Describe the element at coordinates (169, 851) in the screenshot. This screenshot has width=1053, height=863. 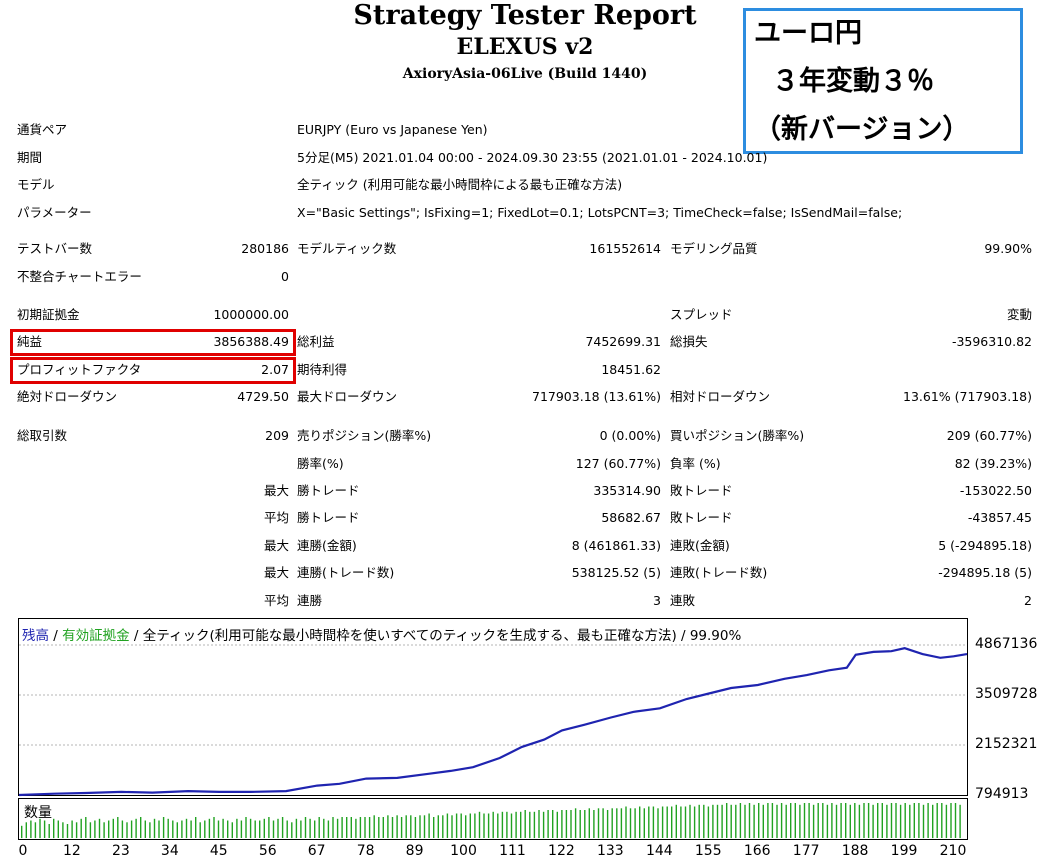
I see `x-tick-label: 34` at that location.